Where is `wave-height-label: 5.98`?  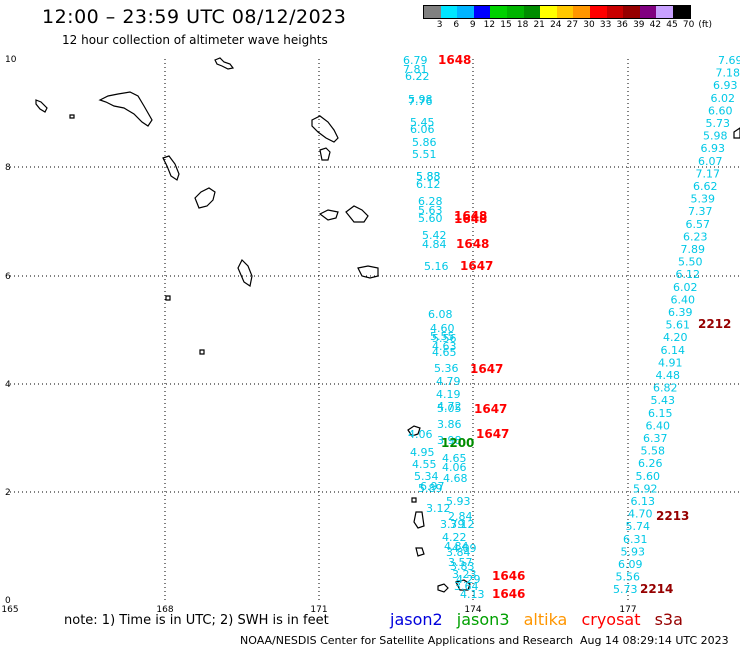
wave-height-label: 5.98 is located at coordinates (715, 136).